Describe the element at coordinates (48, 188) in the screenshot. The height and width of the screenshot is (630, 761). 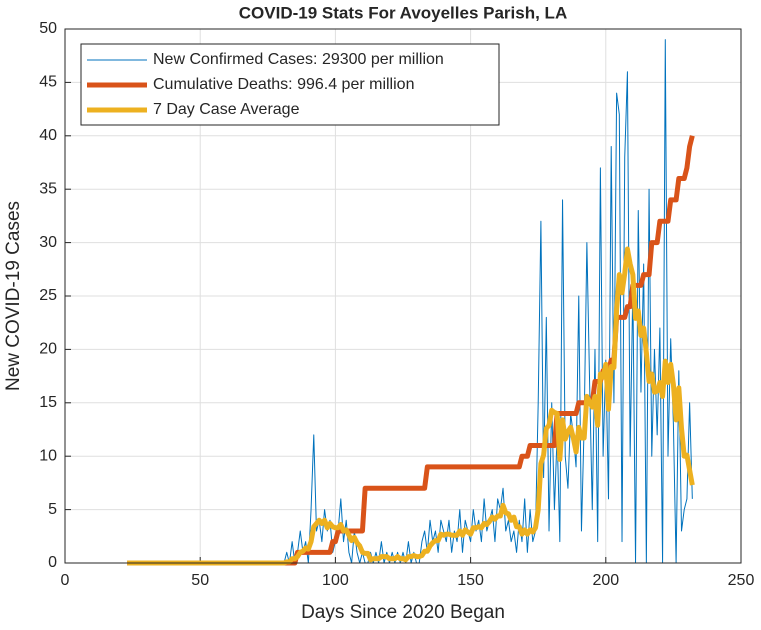
I see `y-tick-label: 35` at that location.